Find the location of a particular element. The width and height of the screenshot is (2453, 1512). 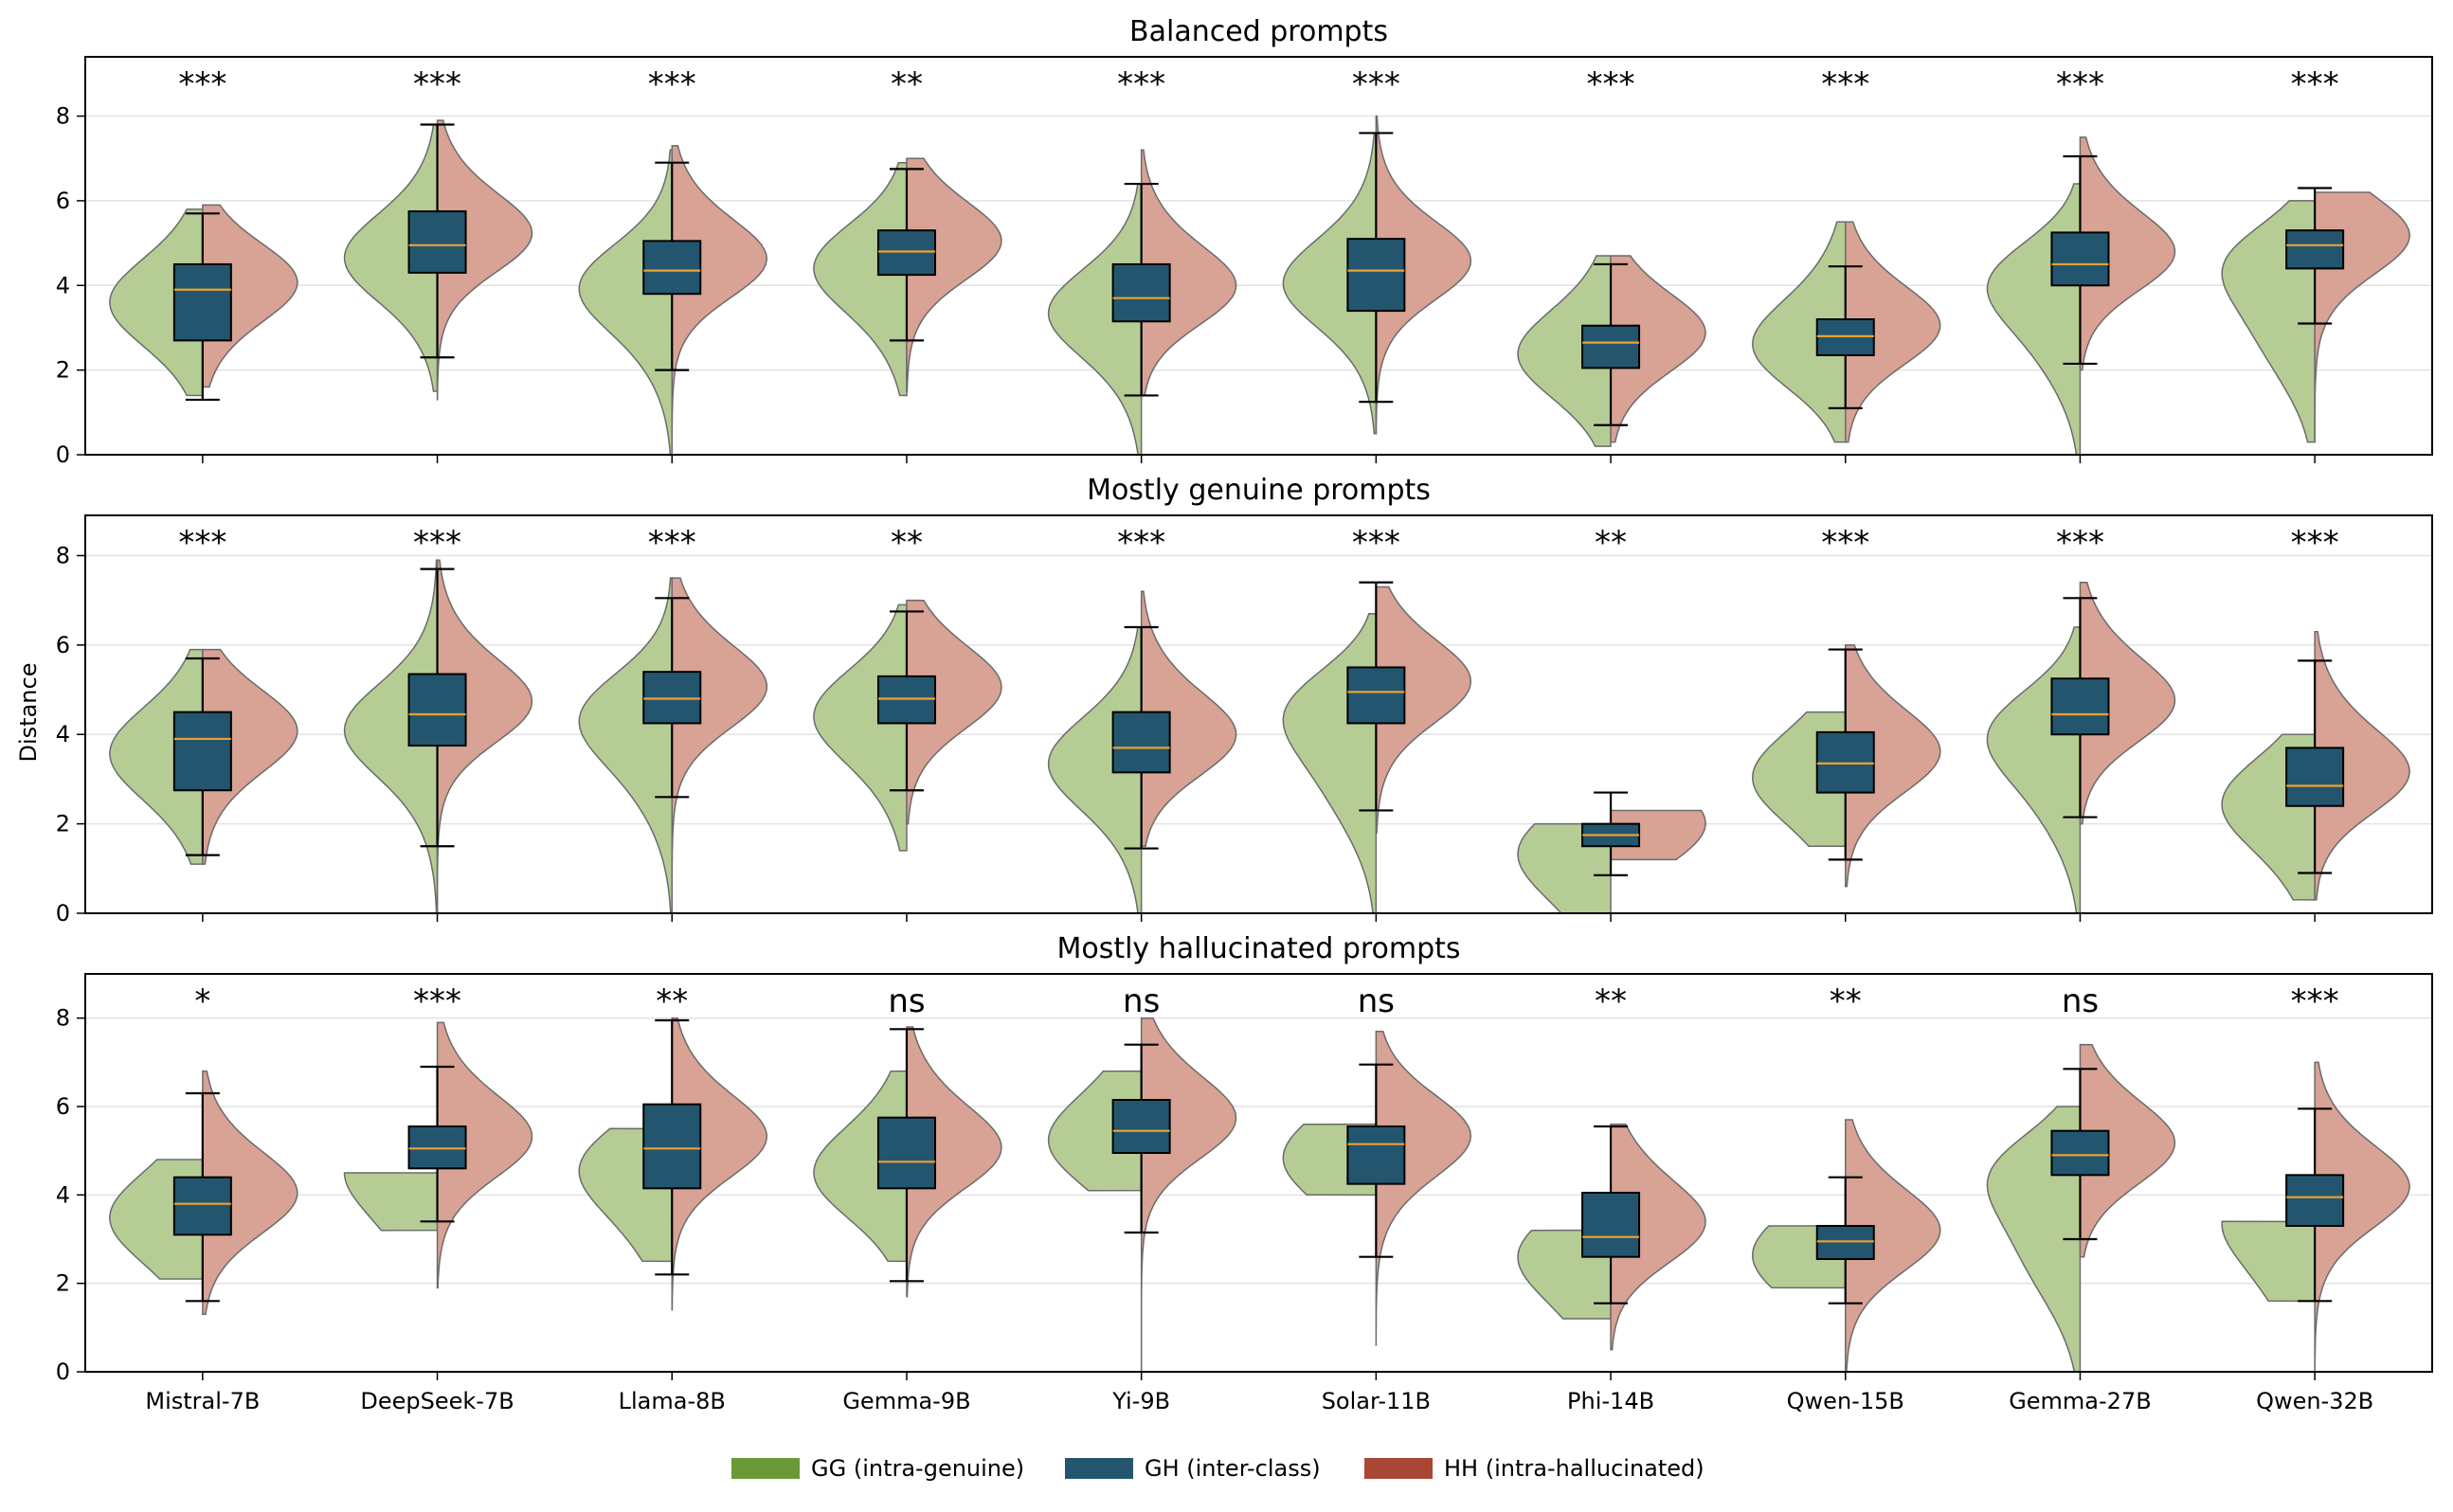

group-phi-14b: ** is located at coordinates (1611, 723).